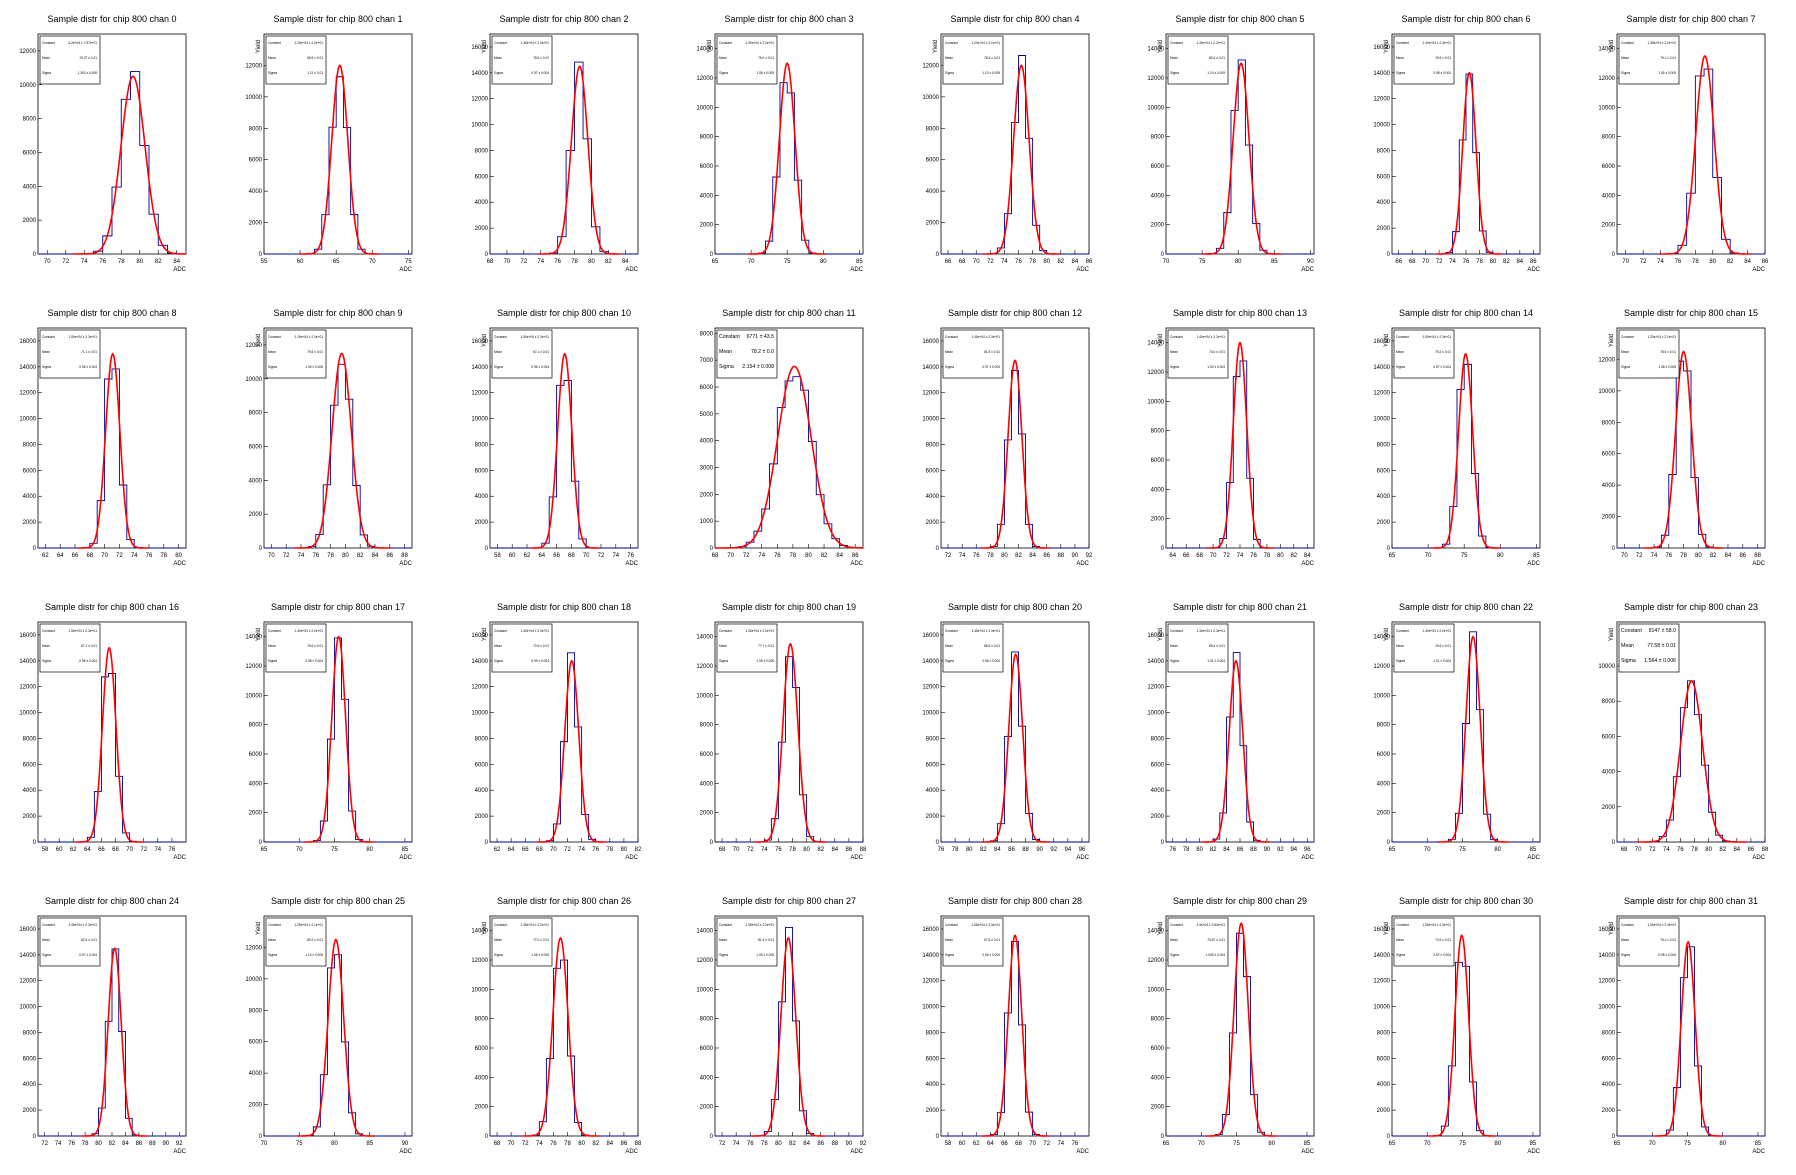  Describe the element at coordinates (1089, 262) in the screenshot. I see `x-tick-label: 86` at that location.